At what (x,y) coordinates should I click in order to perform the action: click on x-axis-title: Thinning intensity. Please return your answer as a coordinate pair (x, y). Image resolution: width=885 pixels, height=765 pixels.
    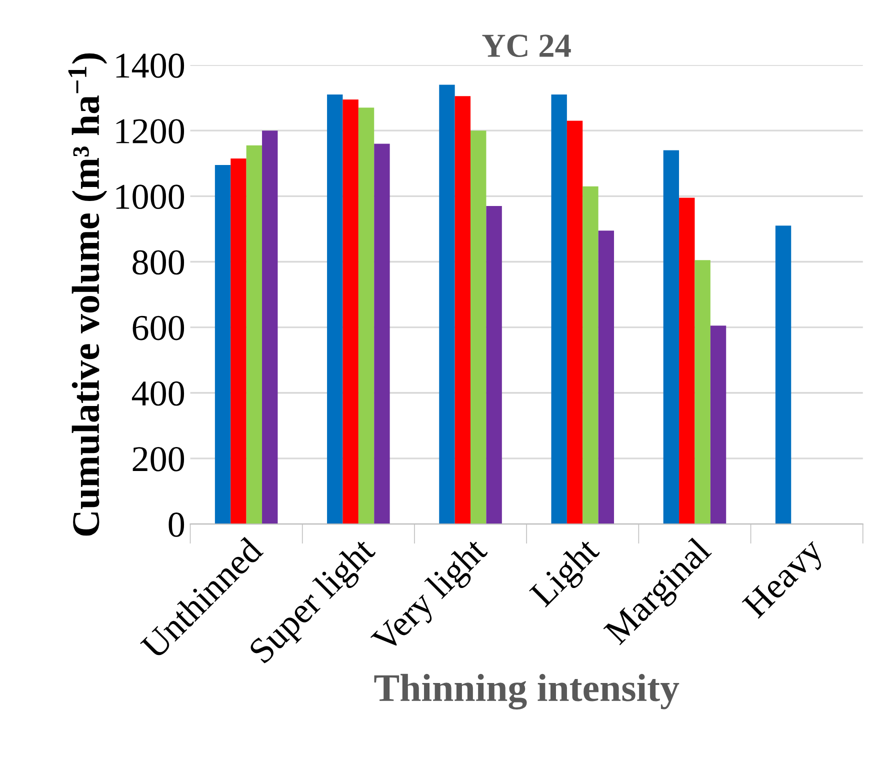
    Looking at the image, I should click on (527, 692).